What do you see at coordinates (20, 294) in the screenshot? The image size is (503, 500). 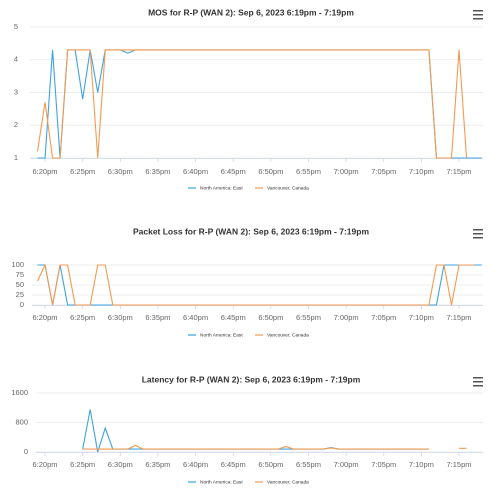 I see `y-tick-label: 25` at bounding box center [20, 294].